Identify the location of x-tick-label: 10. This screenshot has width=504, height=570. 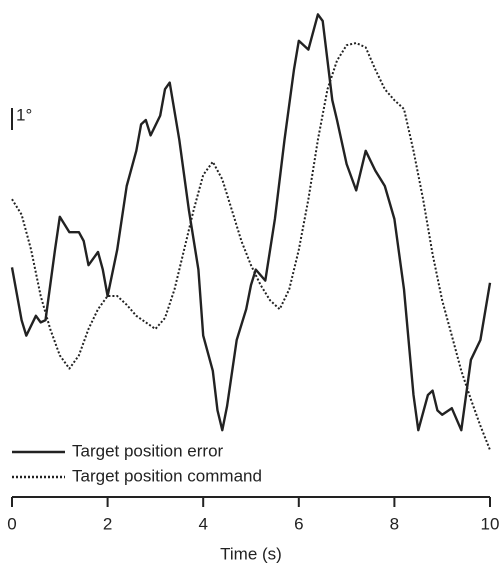
(490, 523).